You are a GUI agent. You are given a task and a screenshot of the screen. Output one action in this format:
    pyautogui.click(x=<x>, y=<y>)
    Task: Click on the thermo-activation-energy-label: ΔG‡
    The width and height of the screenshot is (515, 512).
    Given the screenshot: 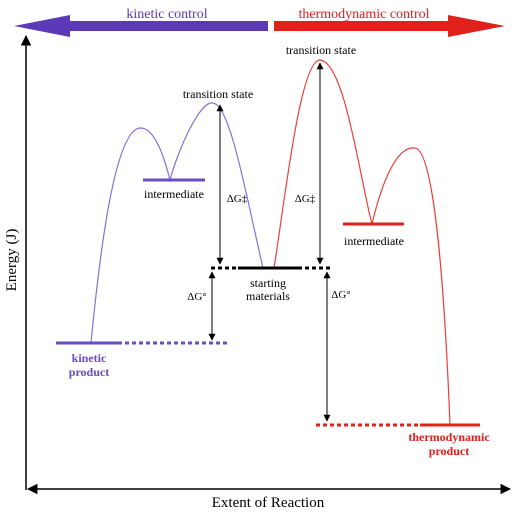 What is the action you would take?
    pyautogui.click(x=305, y=199)
    